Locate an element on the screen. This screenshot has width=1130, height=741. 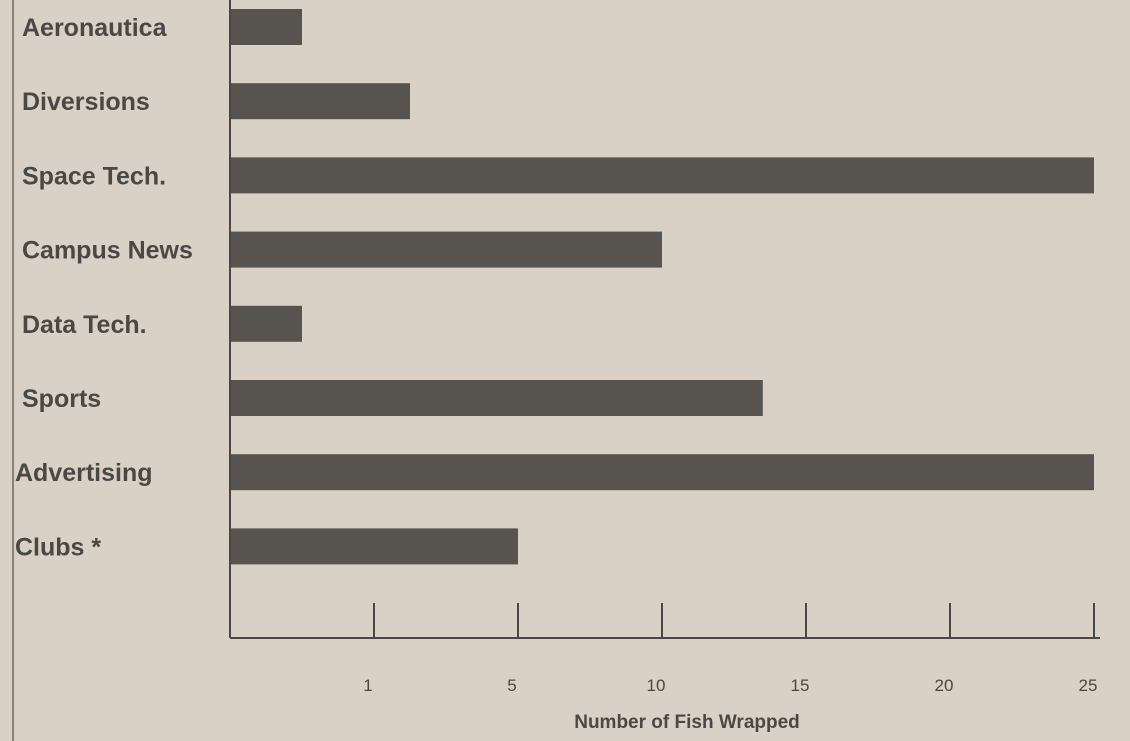
x-axis-title: Number of Fish Wrapped is located at coordinates (687, 722).